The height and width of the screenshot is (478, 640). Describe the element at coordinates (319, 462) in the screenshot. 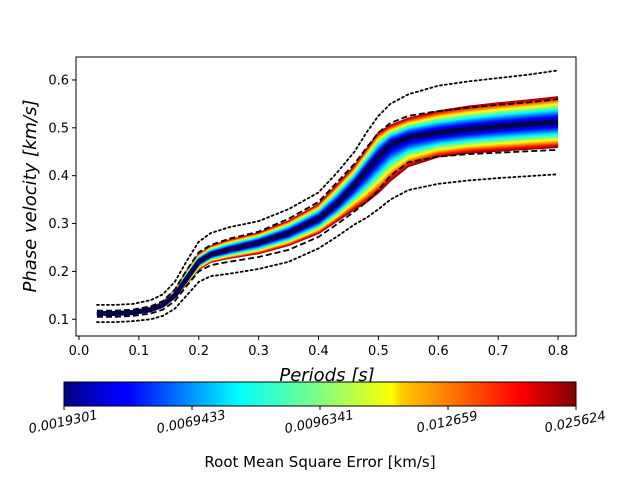

I see `colorbar-label: Root Mean Square Error [km/s]` at that location.